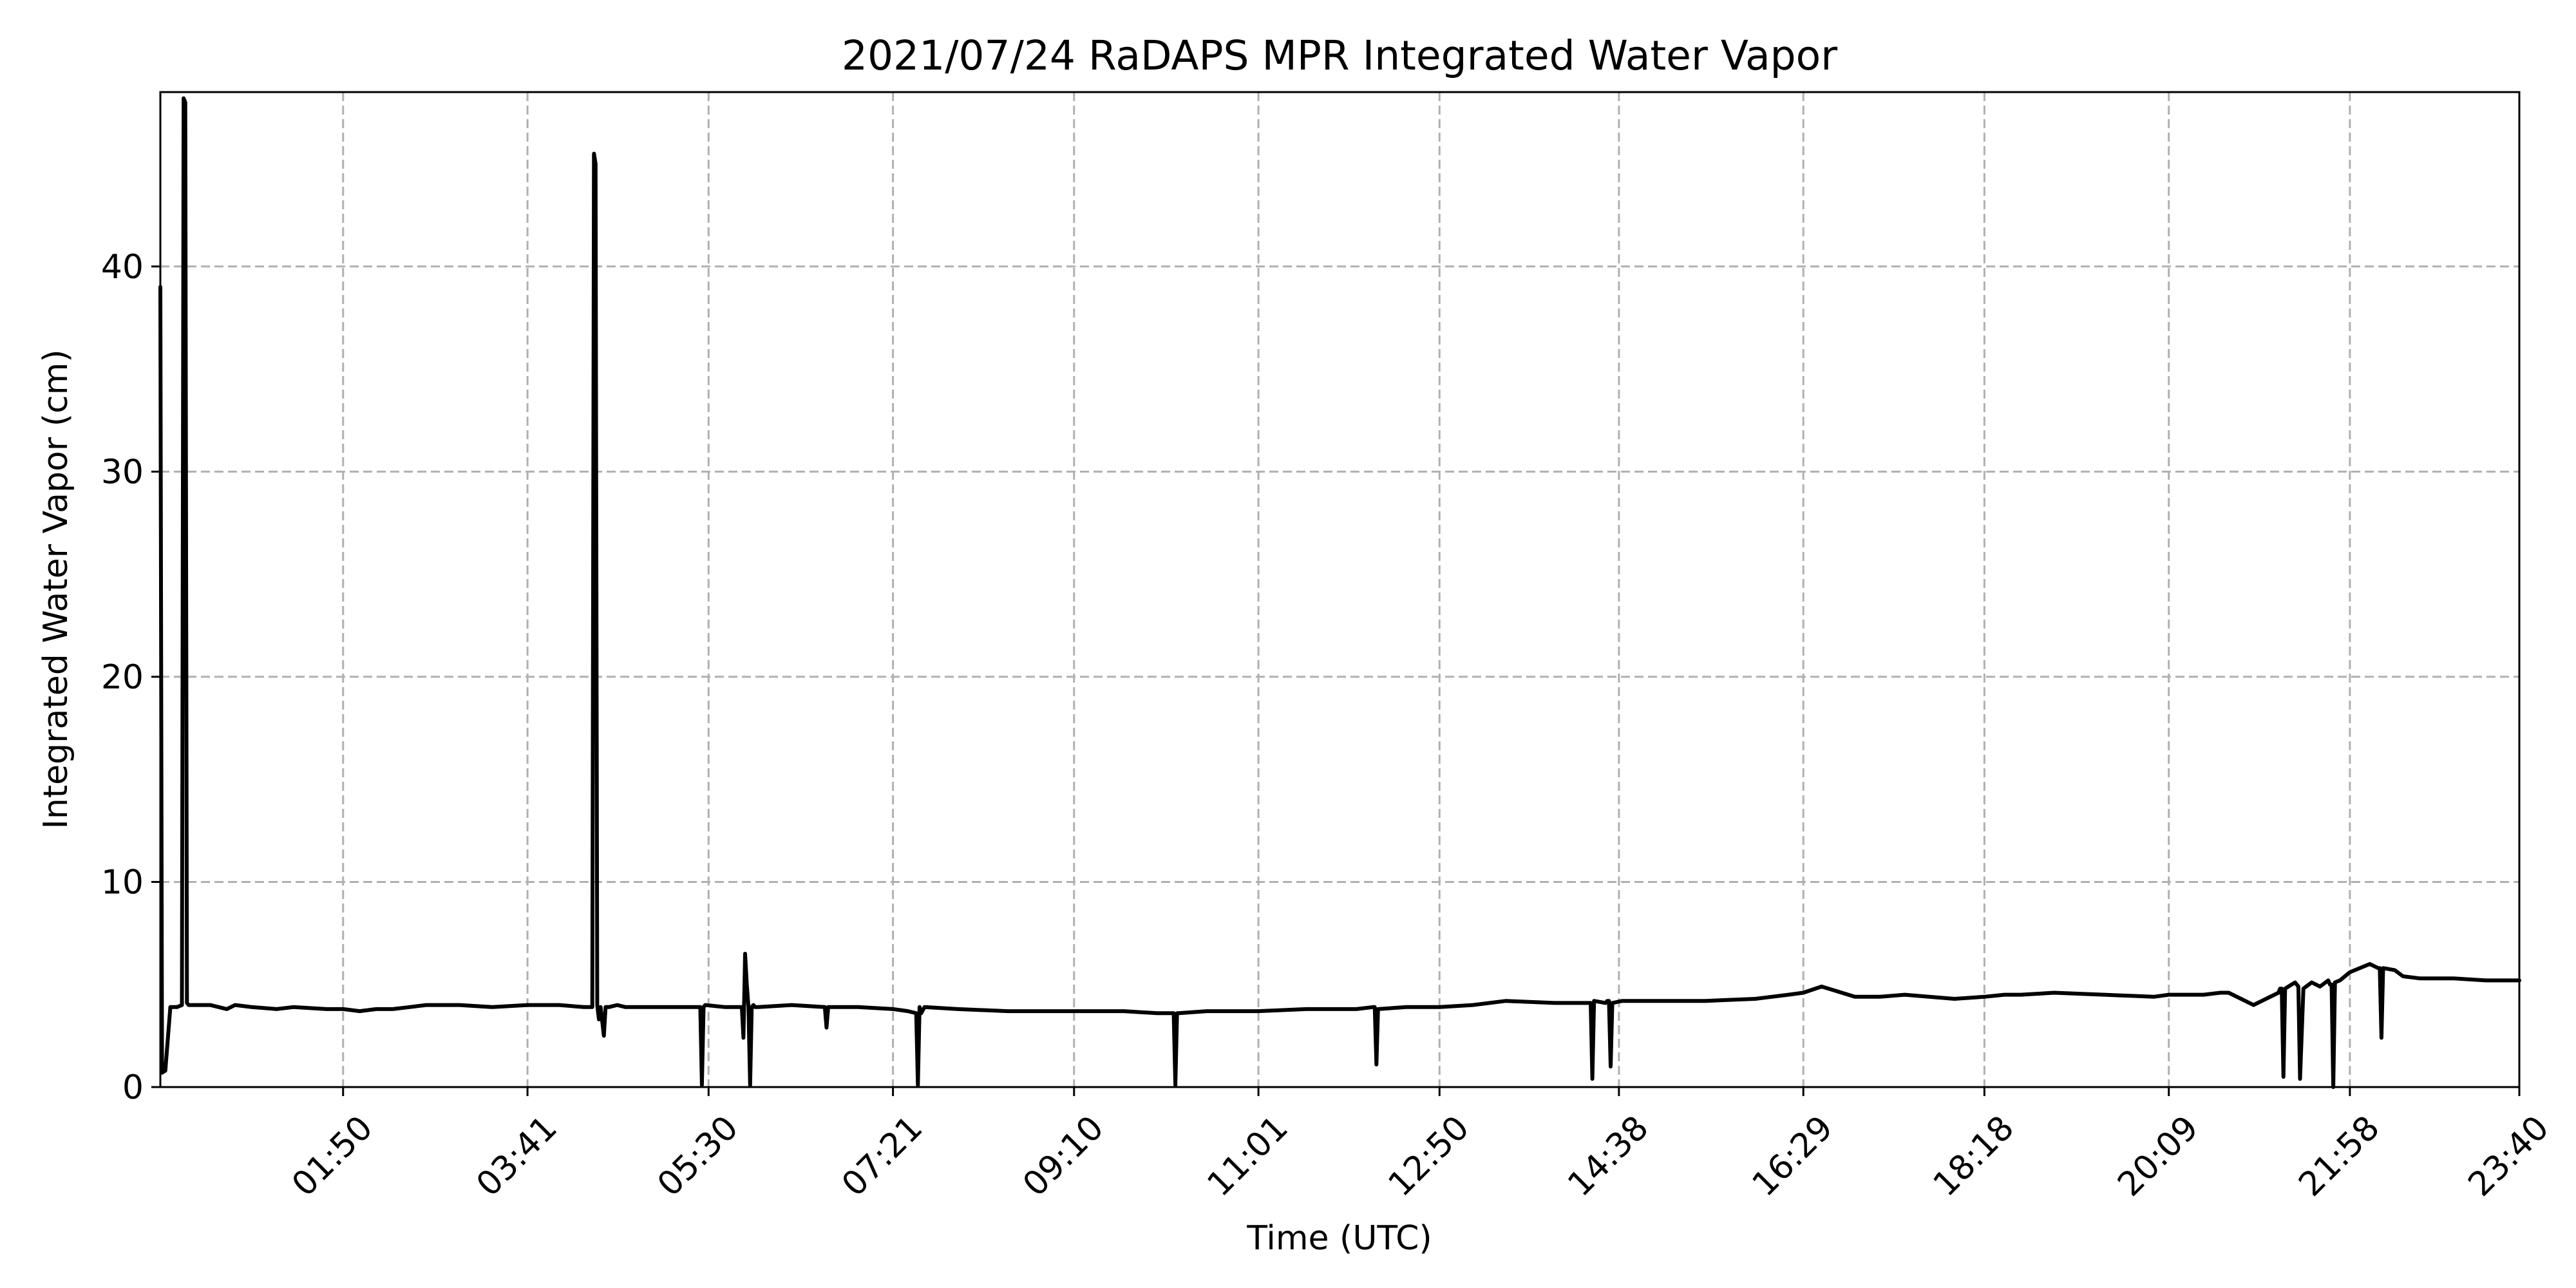 This screenshot has width=2576, height=1288. What do you see at coordinates (56, 589) in the screenshot?
I see `y-axis-label: Integrated Water Vapor (cm)` at bounding box center [56, 589].